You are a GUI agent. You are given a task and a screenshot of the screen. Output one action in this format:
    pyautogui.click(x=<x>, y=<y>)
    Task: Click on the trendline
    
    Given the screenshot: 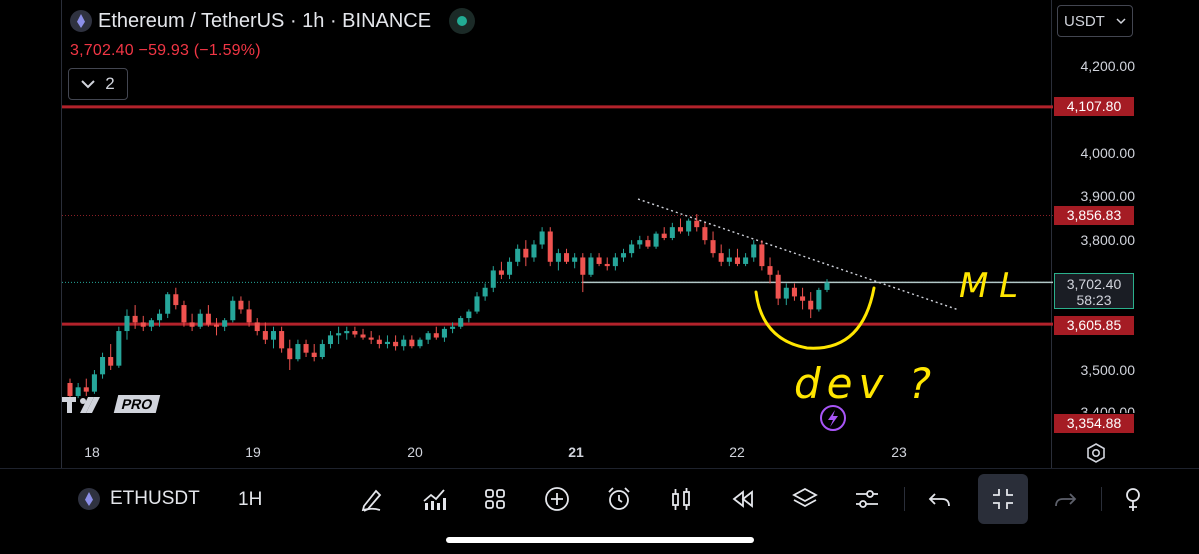 What is the action you would take?
    pyautogui.click(x=797, y=254)
    